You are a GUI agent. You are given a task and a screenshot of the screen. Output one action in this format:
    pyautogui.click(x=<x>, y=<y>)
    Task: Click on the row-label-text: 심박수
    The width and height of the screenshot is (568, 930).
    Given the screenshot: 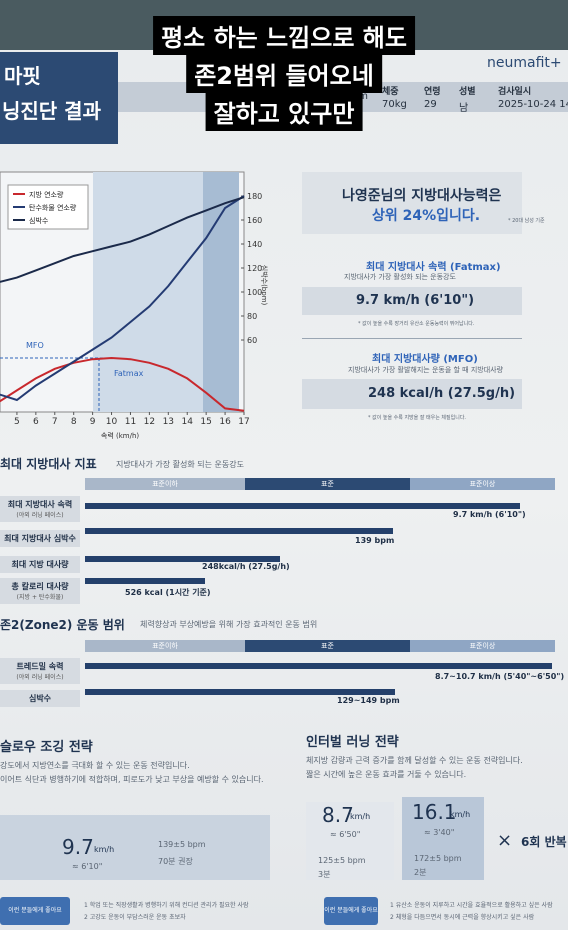 What is the action you would take?
    pyautogui.click(x=40, y=698)
    